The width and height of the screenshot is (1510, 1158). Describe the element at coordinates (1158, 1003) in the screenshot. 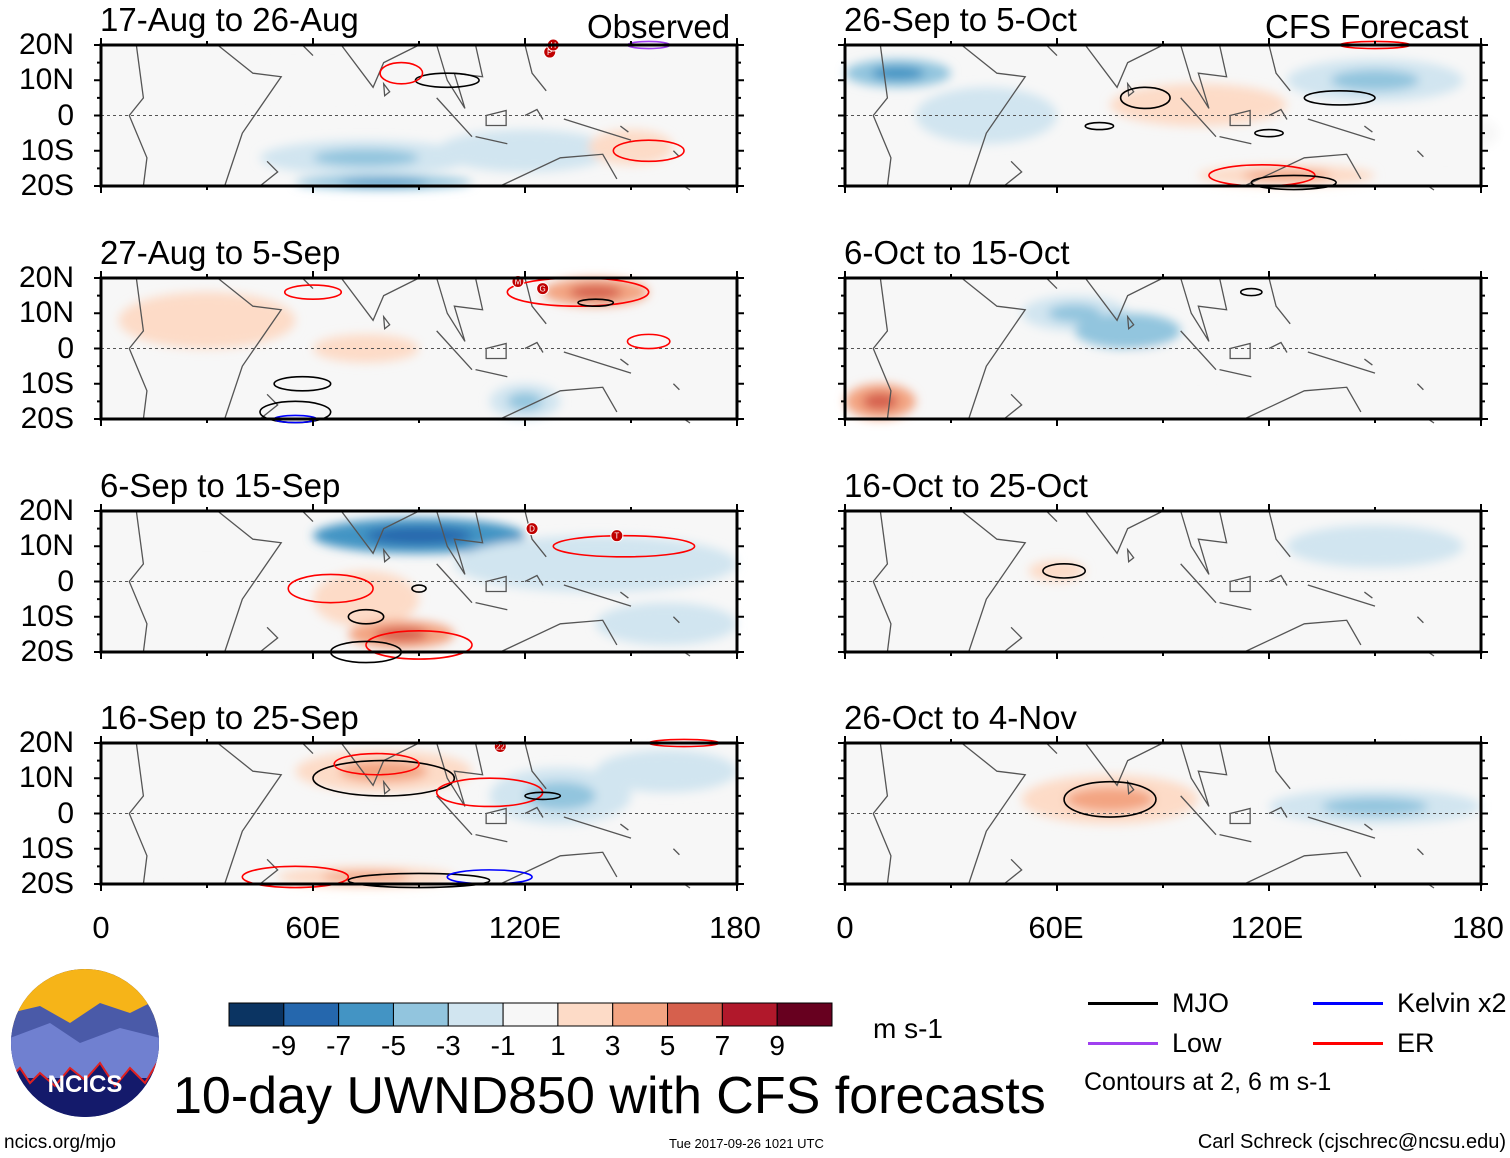

I see `legend-item: MJO` at that location.